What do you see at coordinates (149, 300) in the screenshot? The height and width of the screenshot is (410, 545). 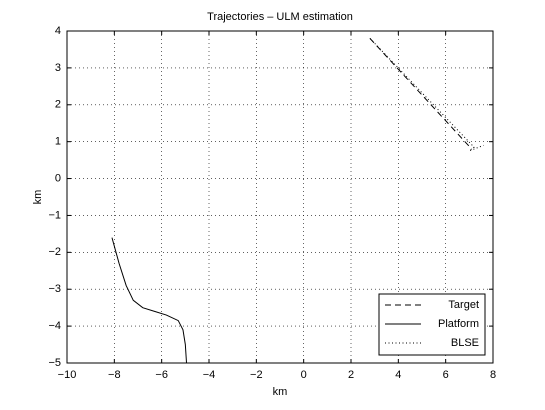 I see `series-line` at bounding box center [149, 300].